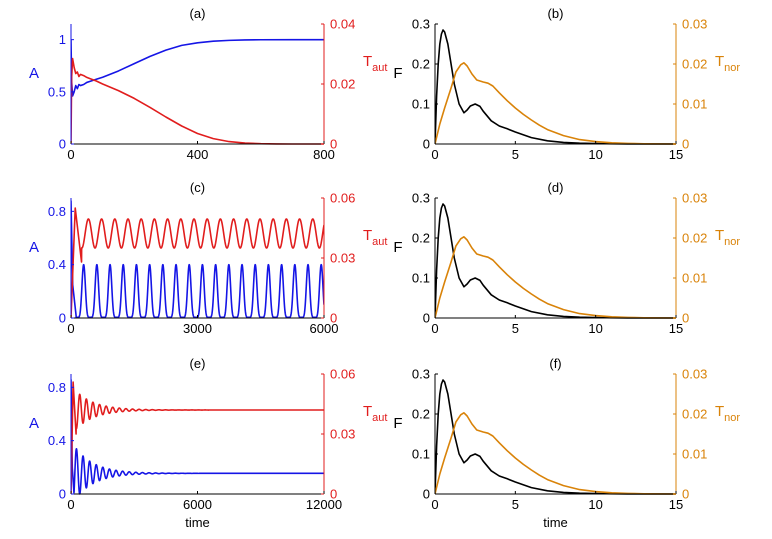  What do you see at coordinates (198, 13) in the screenshot?
I see `panel-title: (a)` at bounding box center [198, 13].